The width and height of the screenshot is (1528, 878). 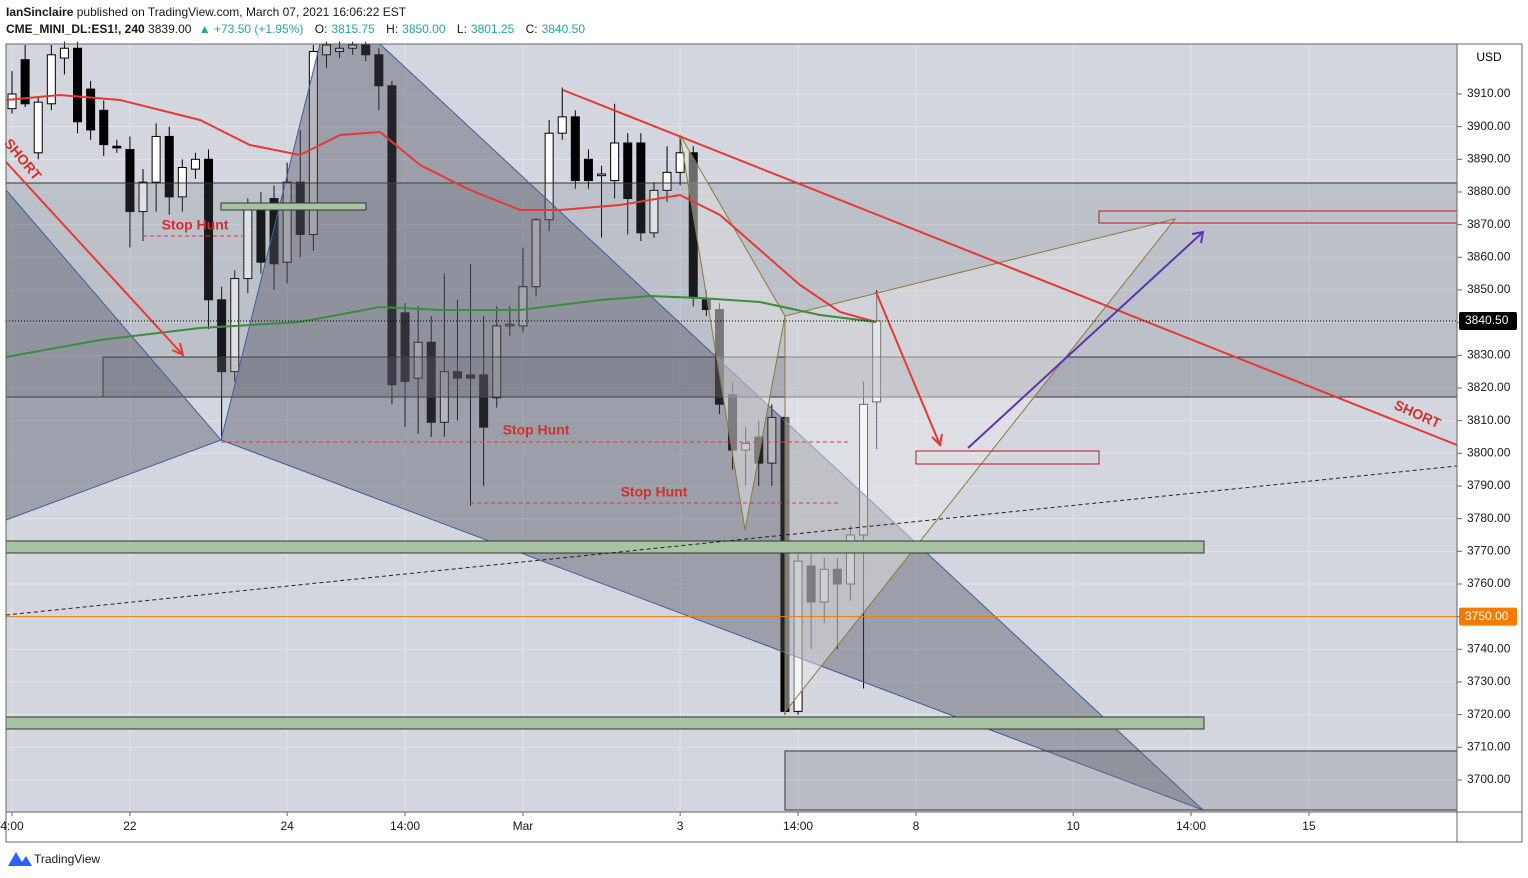 What do you see at coordinates (75, 29) in the screenshot?
I see `symbol: CME_MINI_DL:ES1!, 240` at bounding box center [75, 29].